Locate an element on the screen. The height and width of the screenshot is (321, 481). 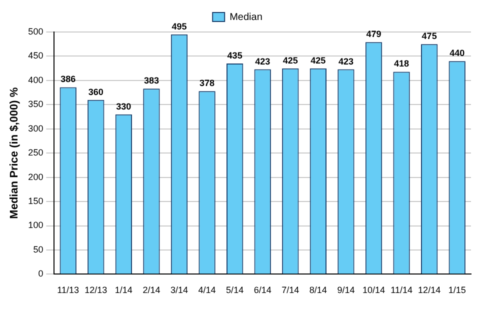
data-label: 386 is located at coordinates (68, 79).